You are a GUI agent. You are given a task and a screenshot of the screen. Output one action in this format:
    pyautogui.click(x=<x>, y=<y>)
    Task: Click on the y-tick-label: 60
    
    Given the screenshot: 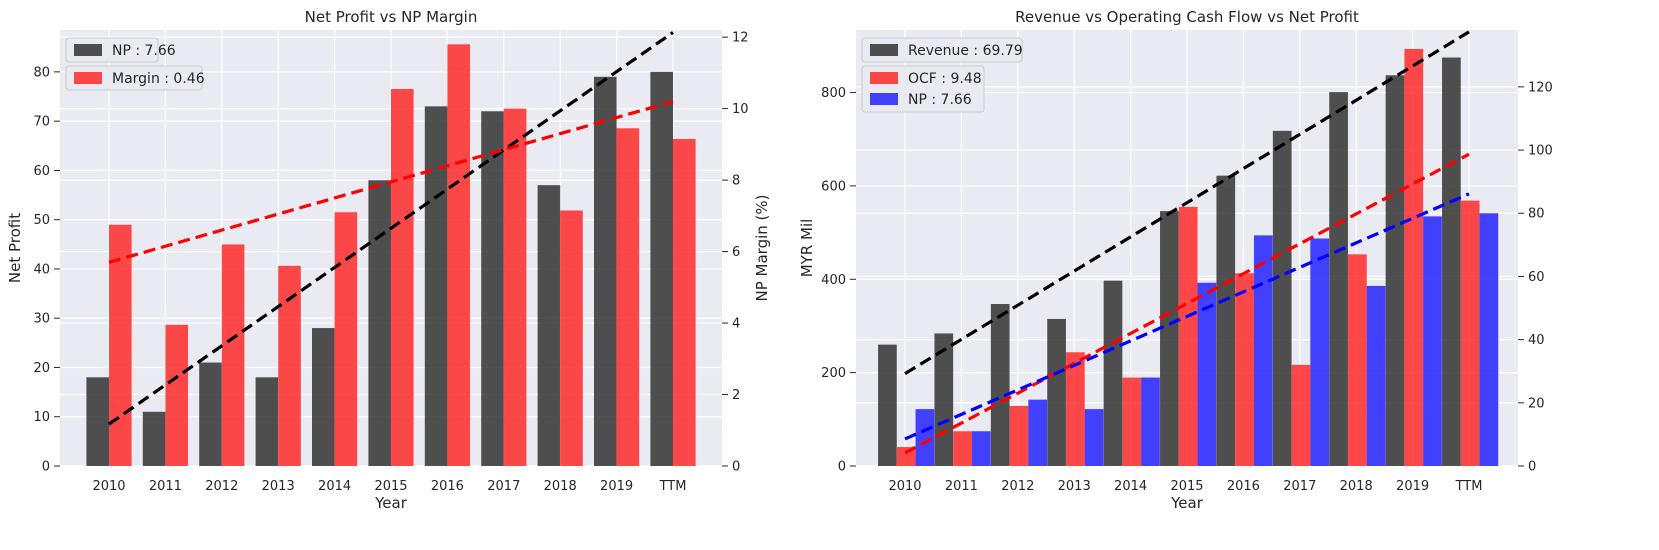 What is the action you would take?
    pyautogui.click(x=41, y=171)
    